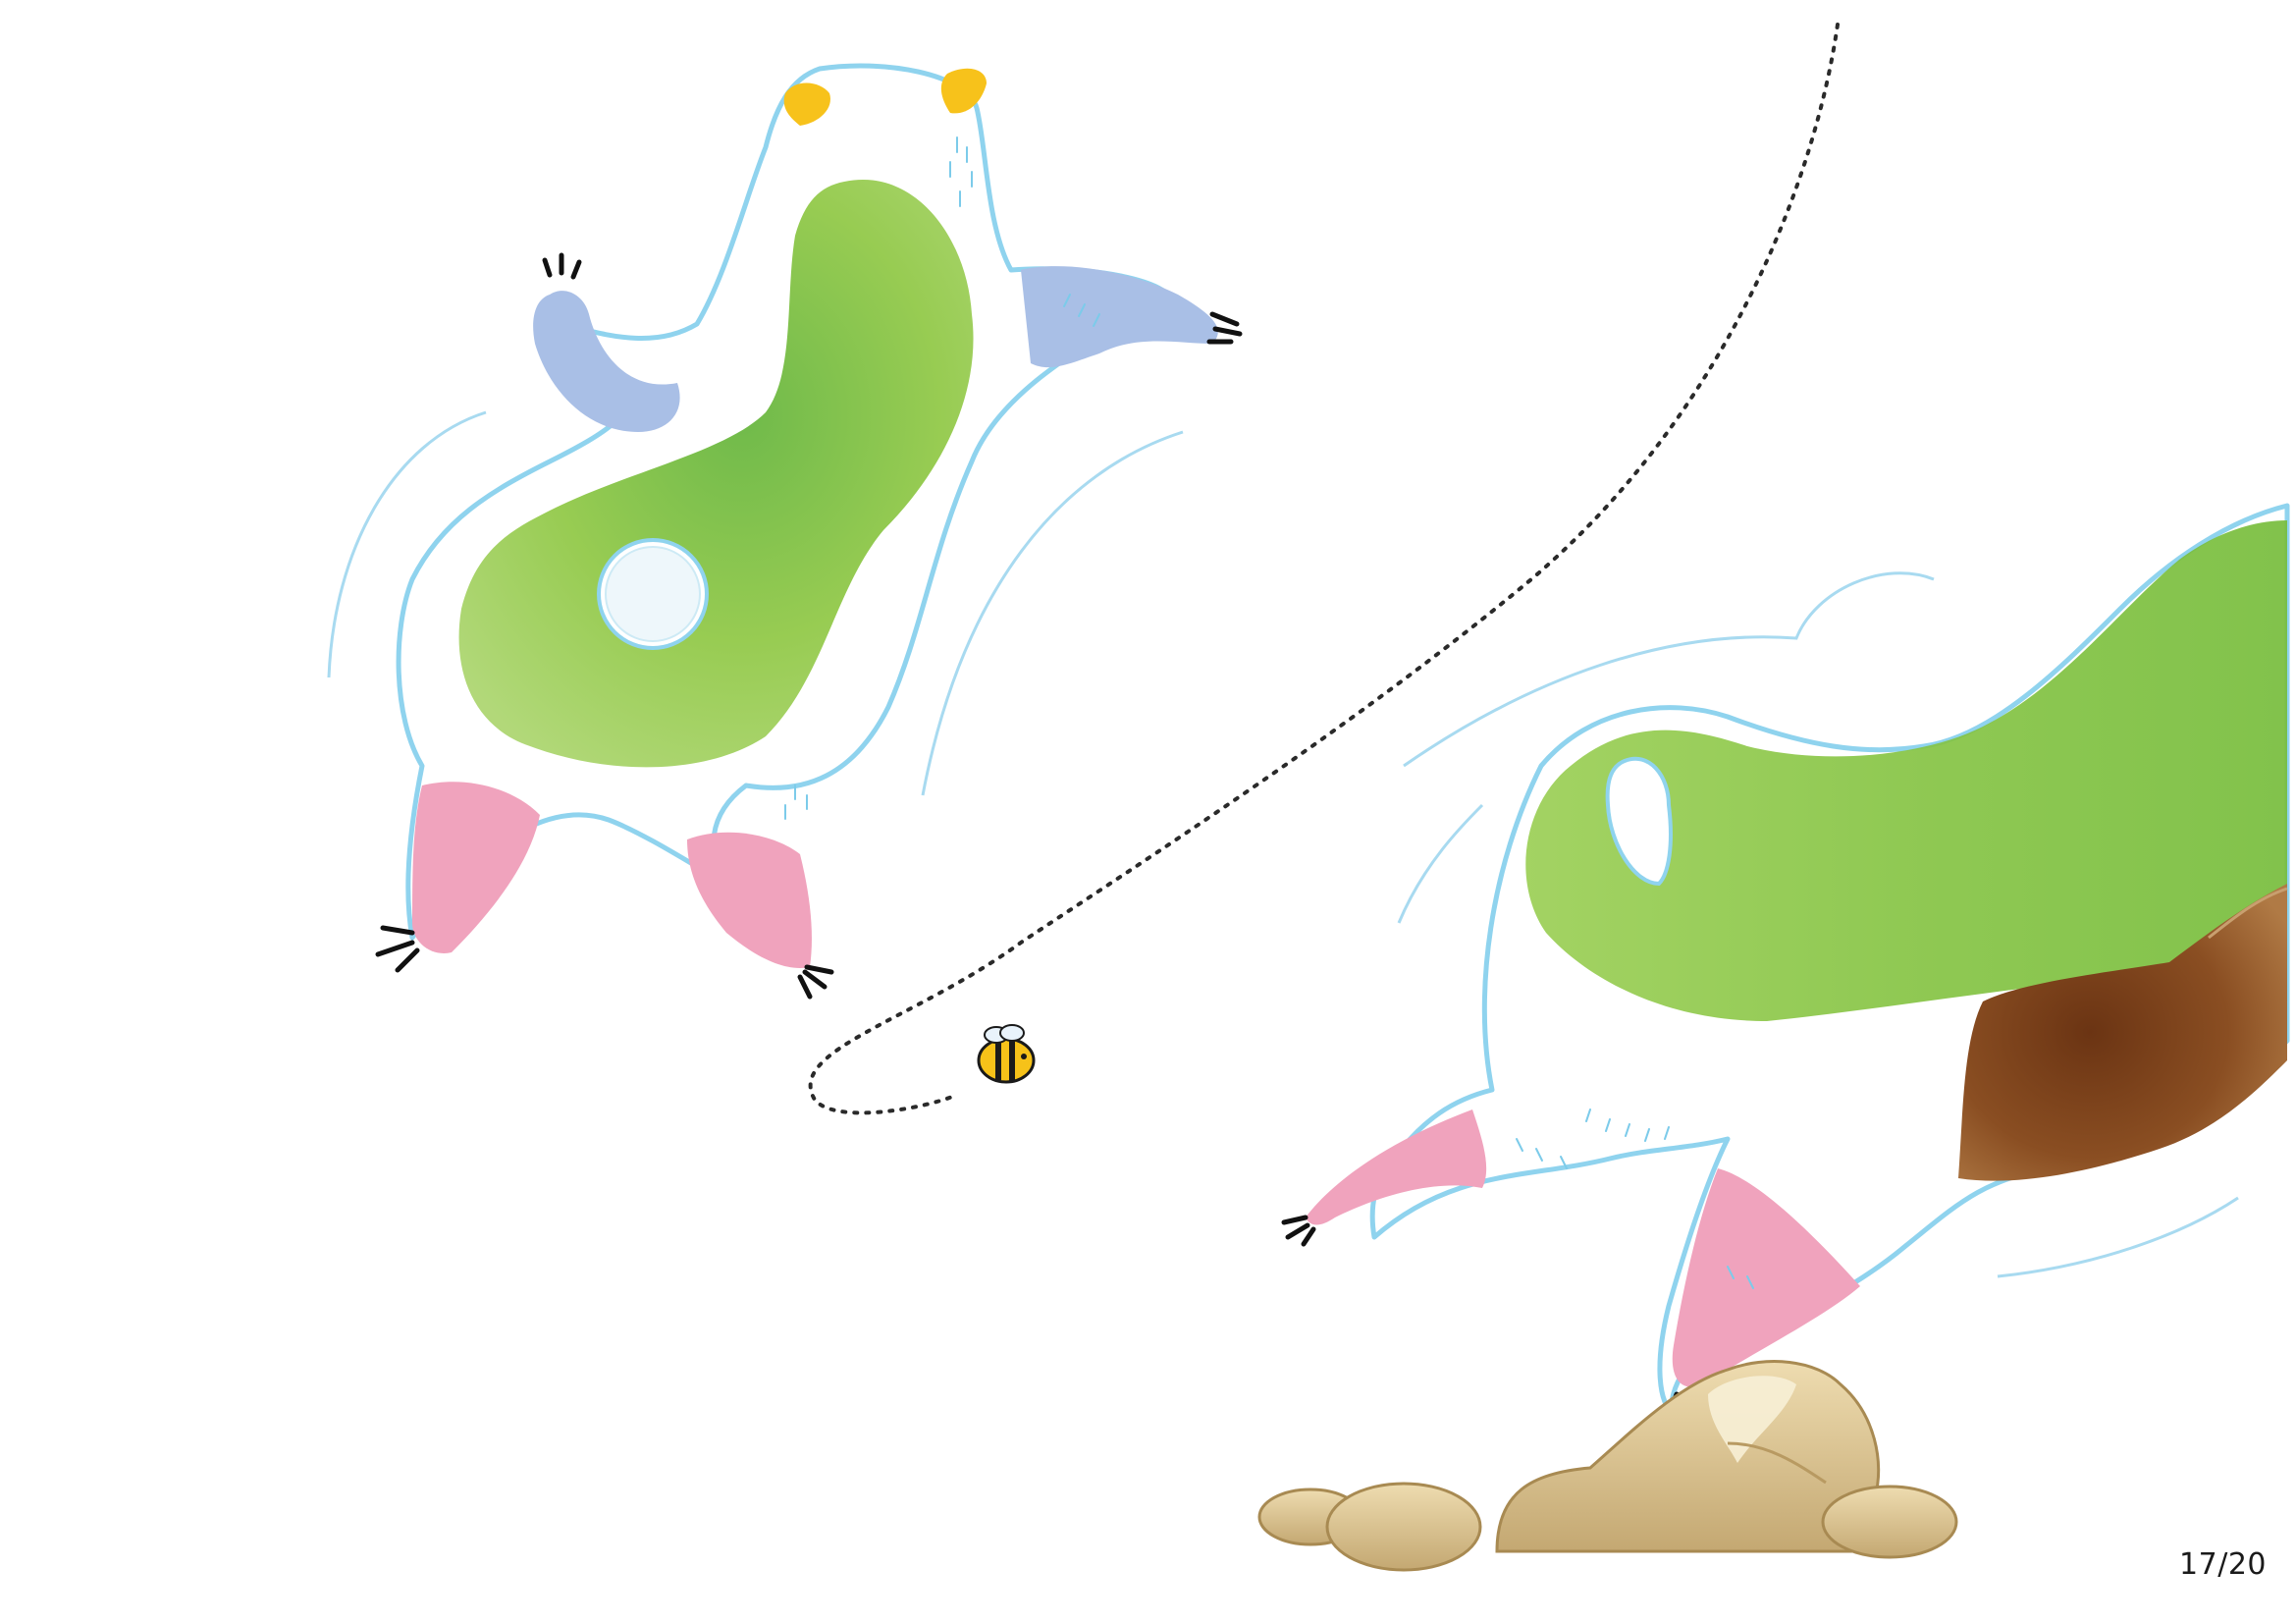  I want to click on bee-icon, so click(1006, 1054).